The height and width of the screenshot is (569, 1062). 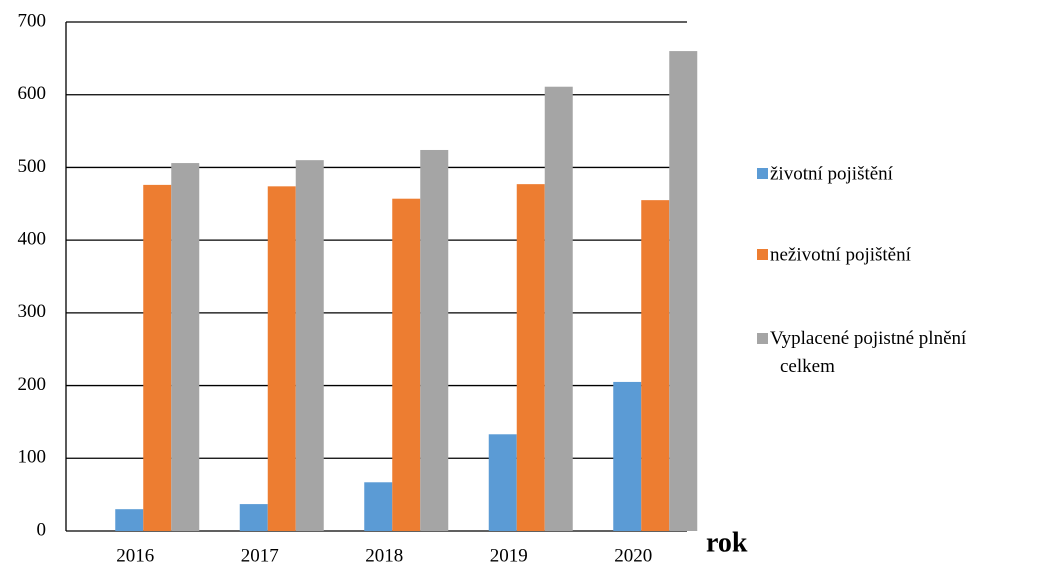 I want to click on y-tick-label: 0, so click(x=42, y=529).